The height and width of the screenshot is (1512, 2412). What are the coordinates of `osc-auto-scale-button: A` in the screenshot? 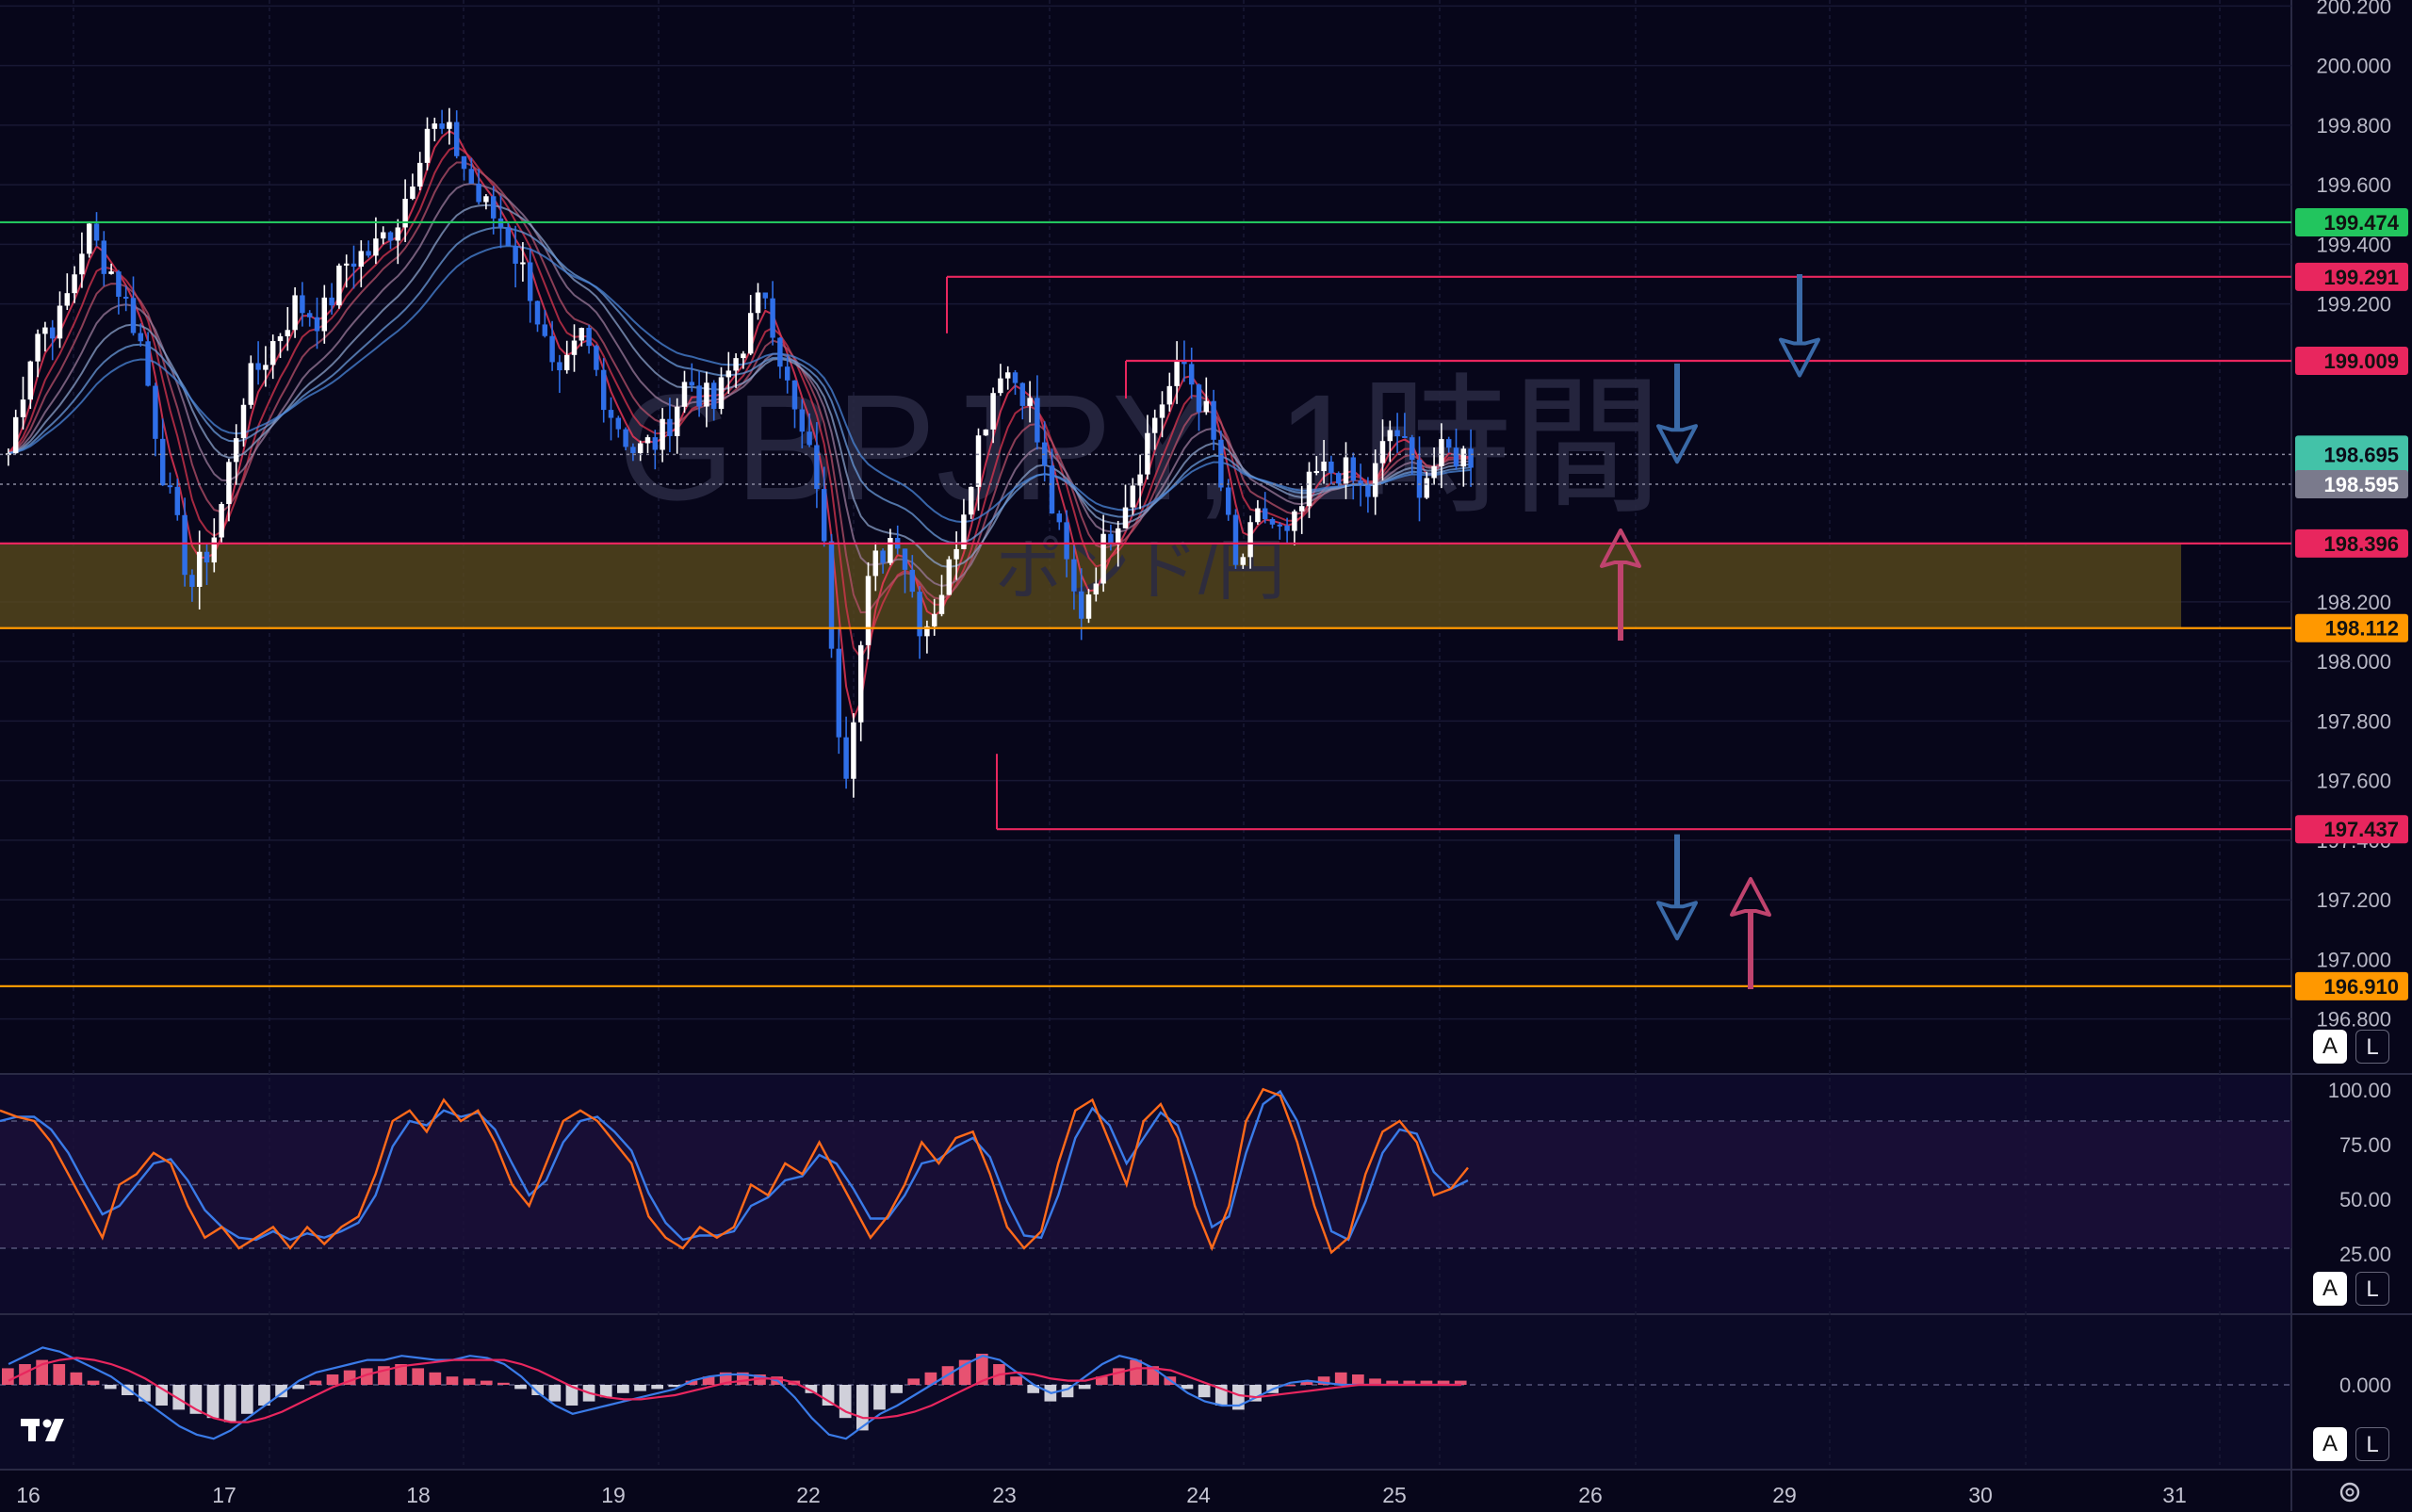 It's located at (2330, 1289).